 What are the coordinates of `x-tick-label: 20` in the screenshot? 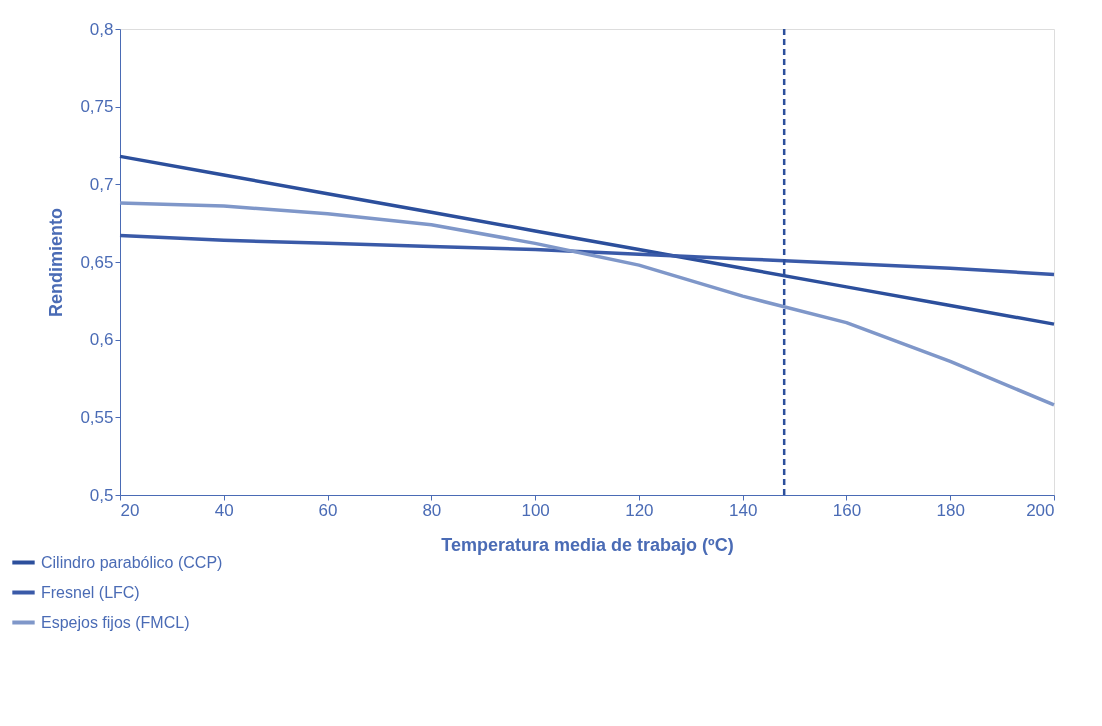 It's located at (130, 510).